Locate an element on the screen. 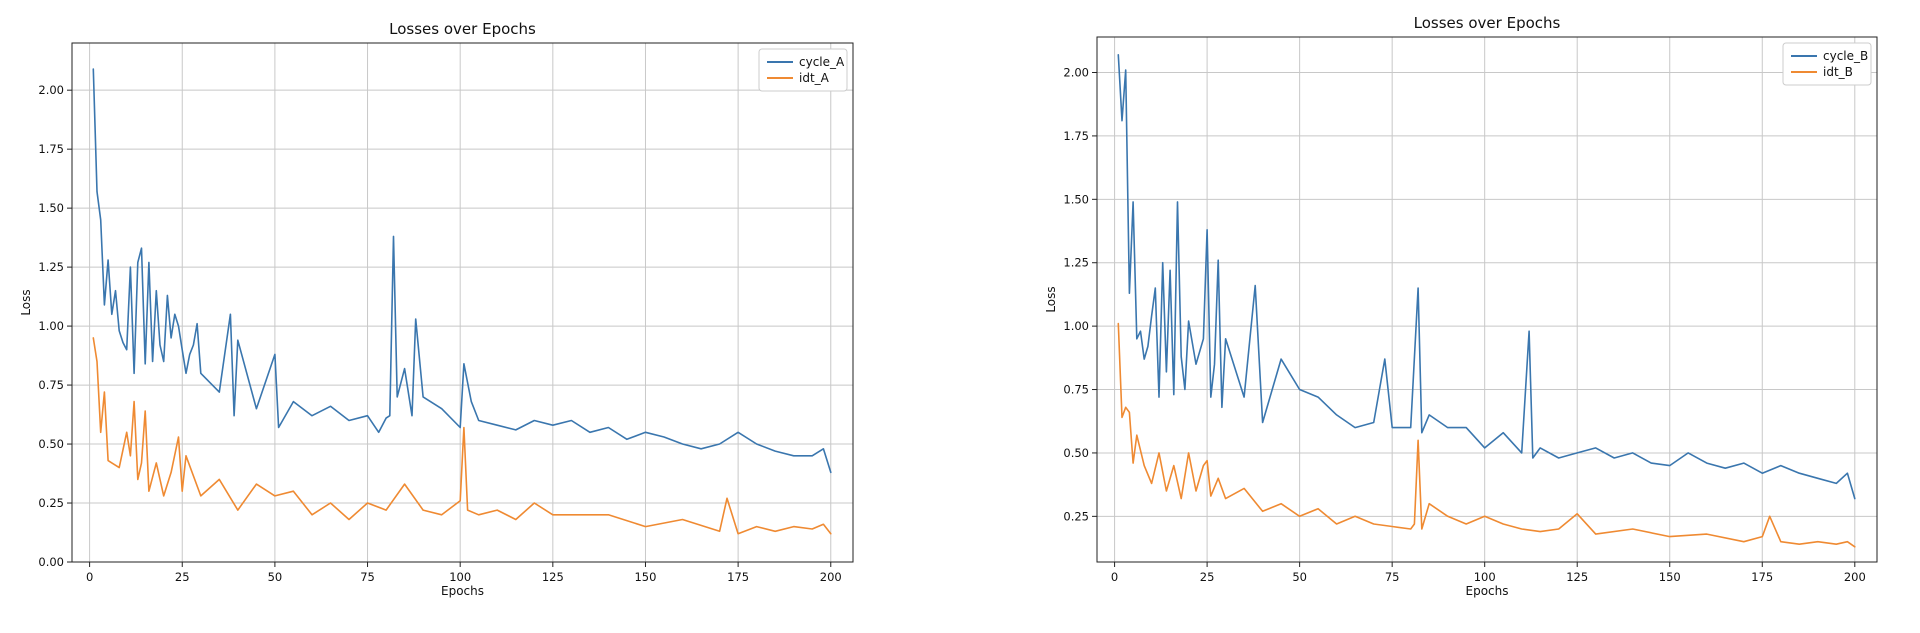 The height and width of the screenshot is (633, 1920). legend-entry-idt-A: idt_A is located at coordinates (814, 78).